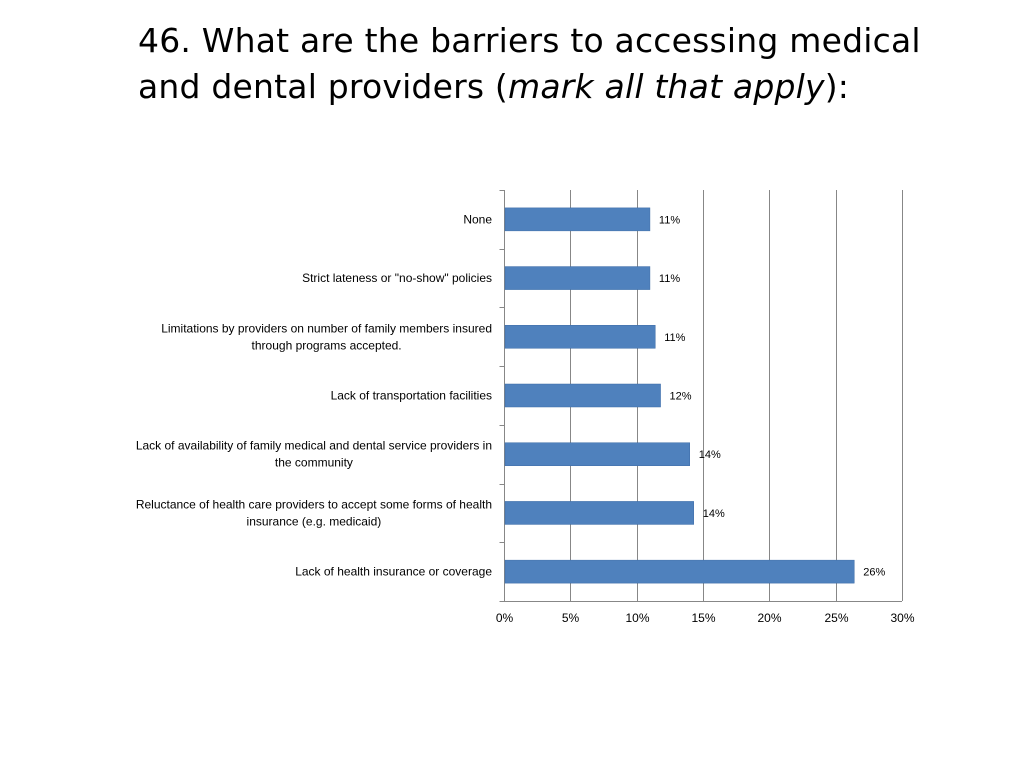 The width and height of the screenshot is (1024, 768). Describe the element at coordinates (637, 618) in the screenshot. I see `x-tick-label: 10%` at that location.